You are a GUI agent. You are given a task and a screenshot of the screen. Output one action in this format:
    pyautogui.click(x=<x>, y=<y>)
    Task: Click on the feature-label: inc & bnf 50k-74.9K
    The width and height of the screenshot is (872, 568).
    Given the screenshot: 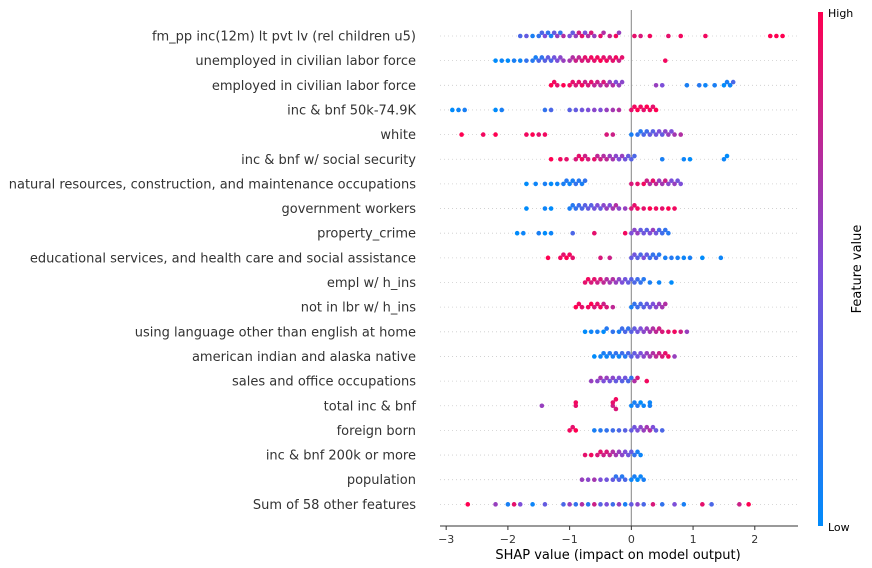 What is the action you would take?
    pyautogui.click(x=351, y=110)
    